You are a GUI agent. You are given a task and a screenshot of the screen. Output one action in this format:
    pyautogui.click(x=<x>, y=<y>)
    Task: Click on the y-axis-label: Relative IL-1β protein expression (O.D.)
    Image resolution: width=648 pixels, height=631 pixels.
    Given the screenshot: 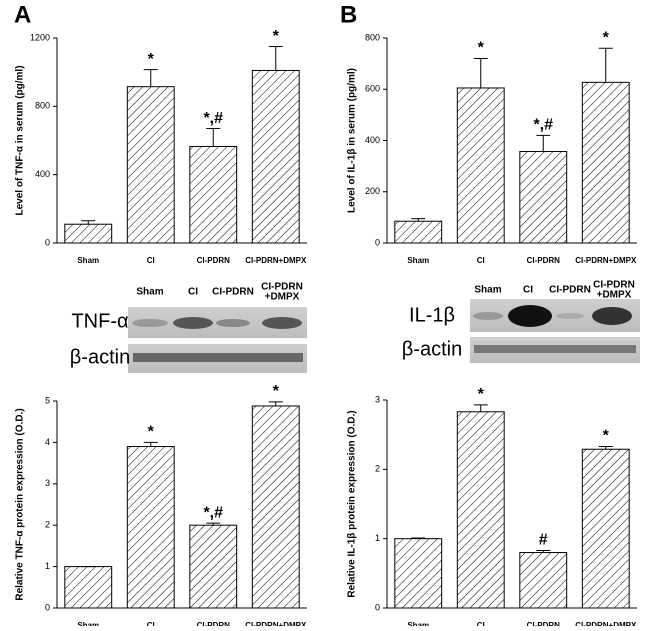 What is the action you would take?
    pyautogui.click(x=352, y=503)
    